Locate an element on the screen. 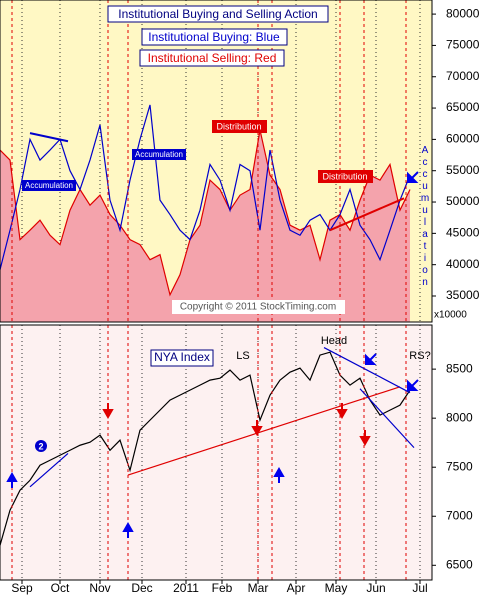  copyright-box is located at coordinates (258, 307).